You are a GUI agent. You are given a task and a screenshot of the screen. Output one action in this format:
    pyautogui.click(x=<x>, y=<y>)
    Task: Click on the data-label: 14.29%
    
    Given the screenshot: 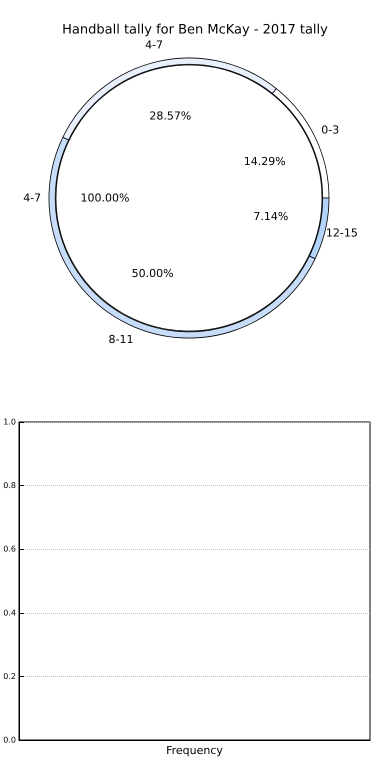 What is the action you would take?
    pyautogui.click(x=265, y=161)
    